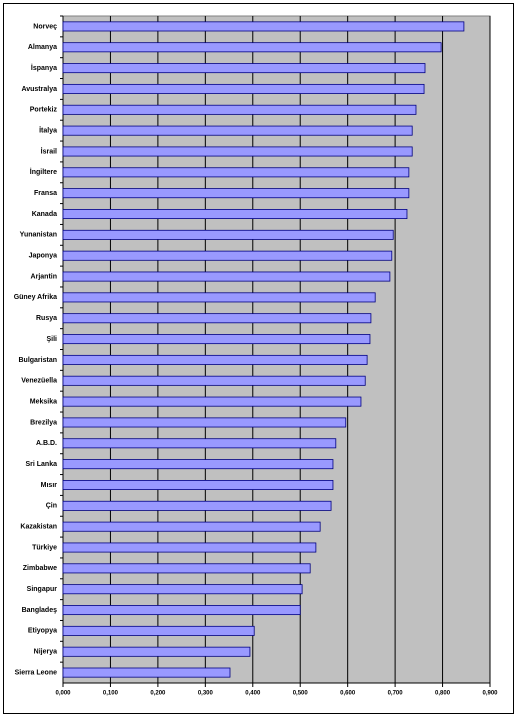 The image size is (517, 717). What do you see at coordinates (42, 589) in the screenshot?
I see `y-tick-label: Singapur` at bounding box center [42, 589].